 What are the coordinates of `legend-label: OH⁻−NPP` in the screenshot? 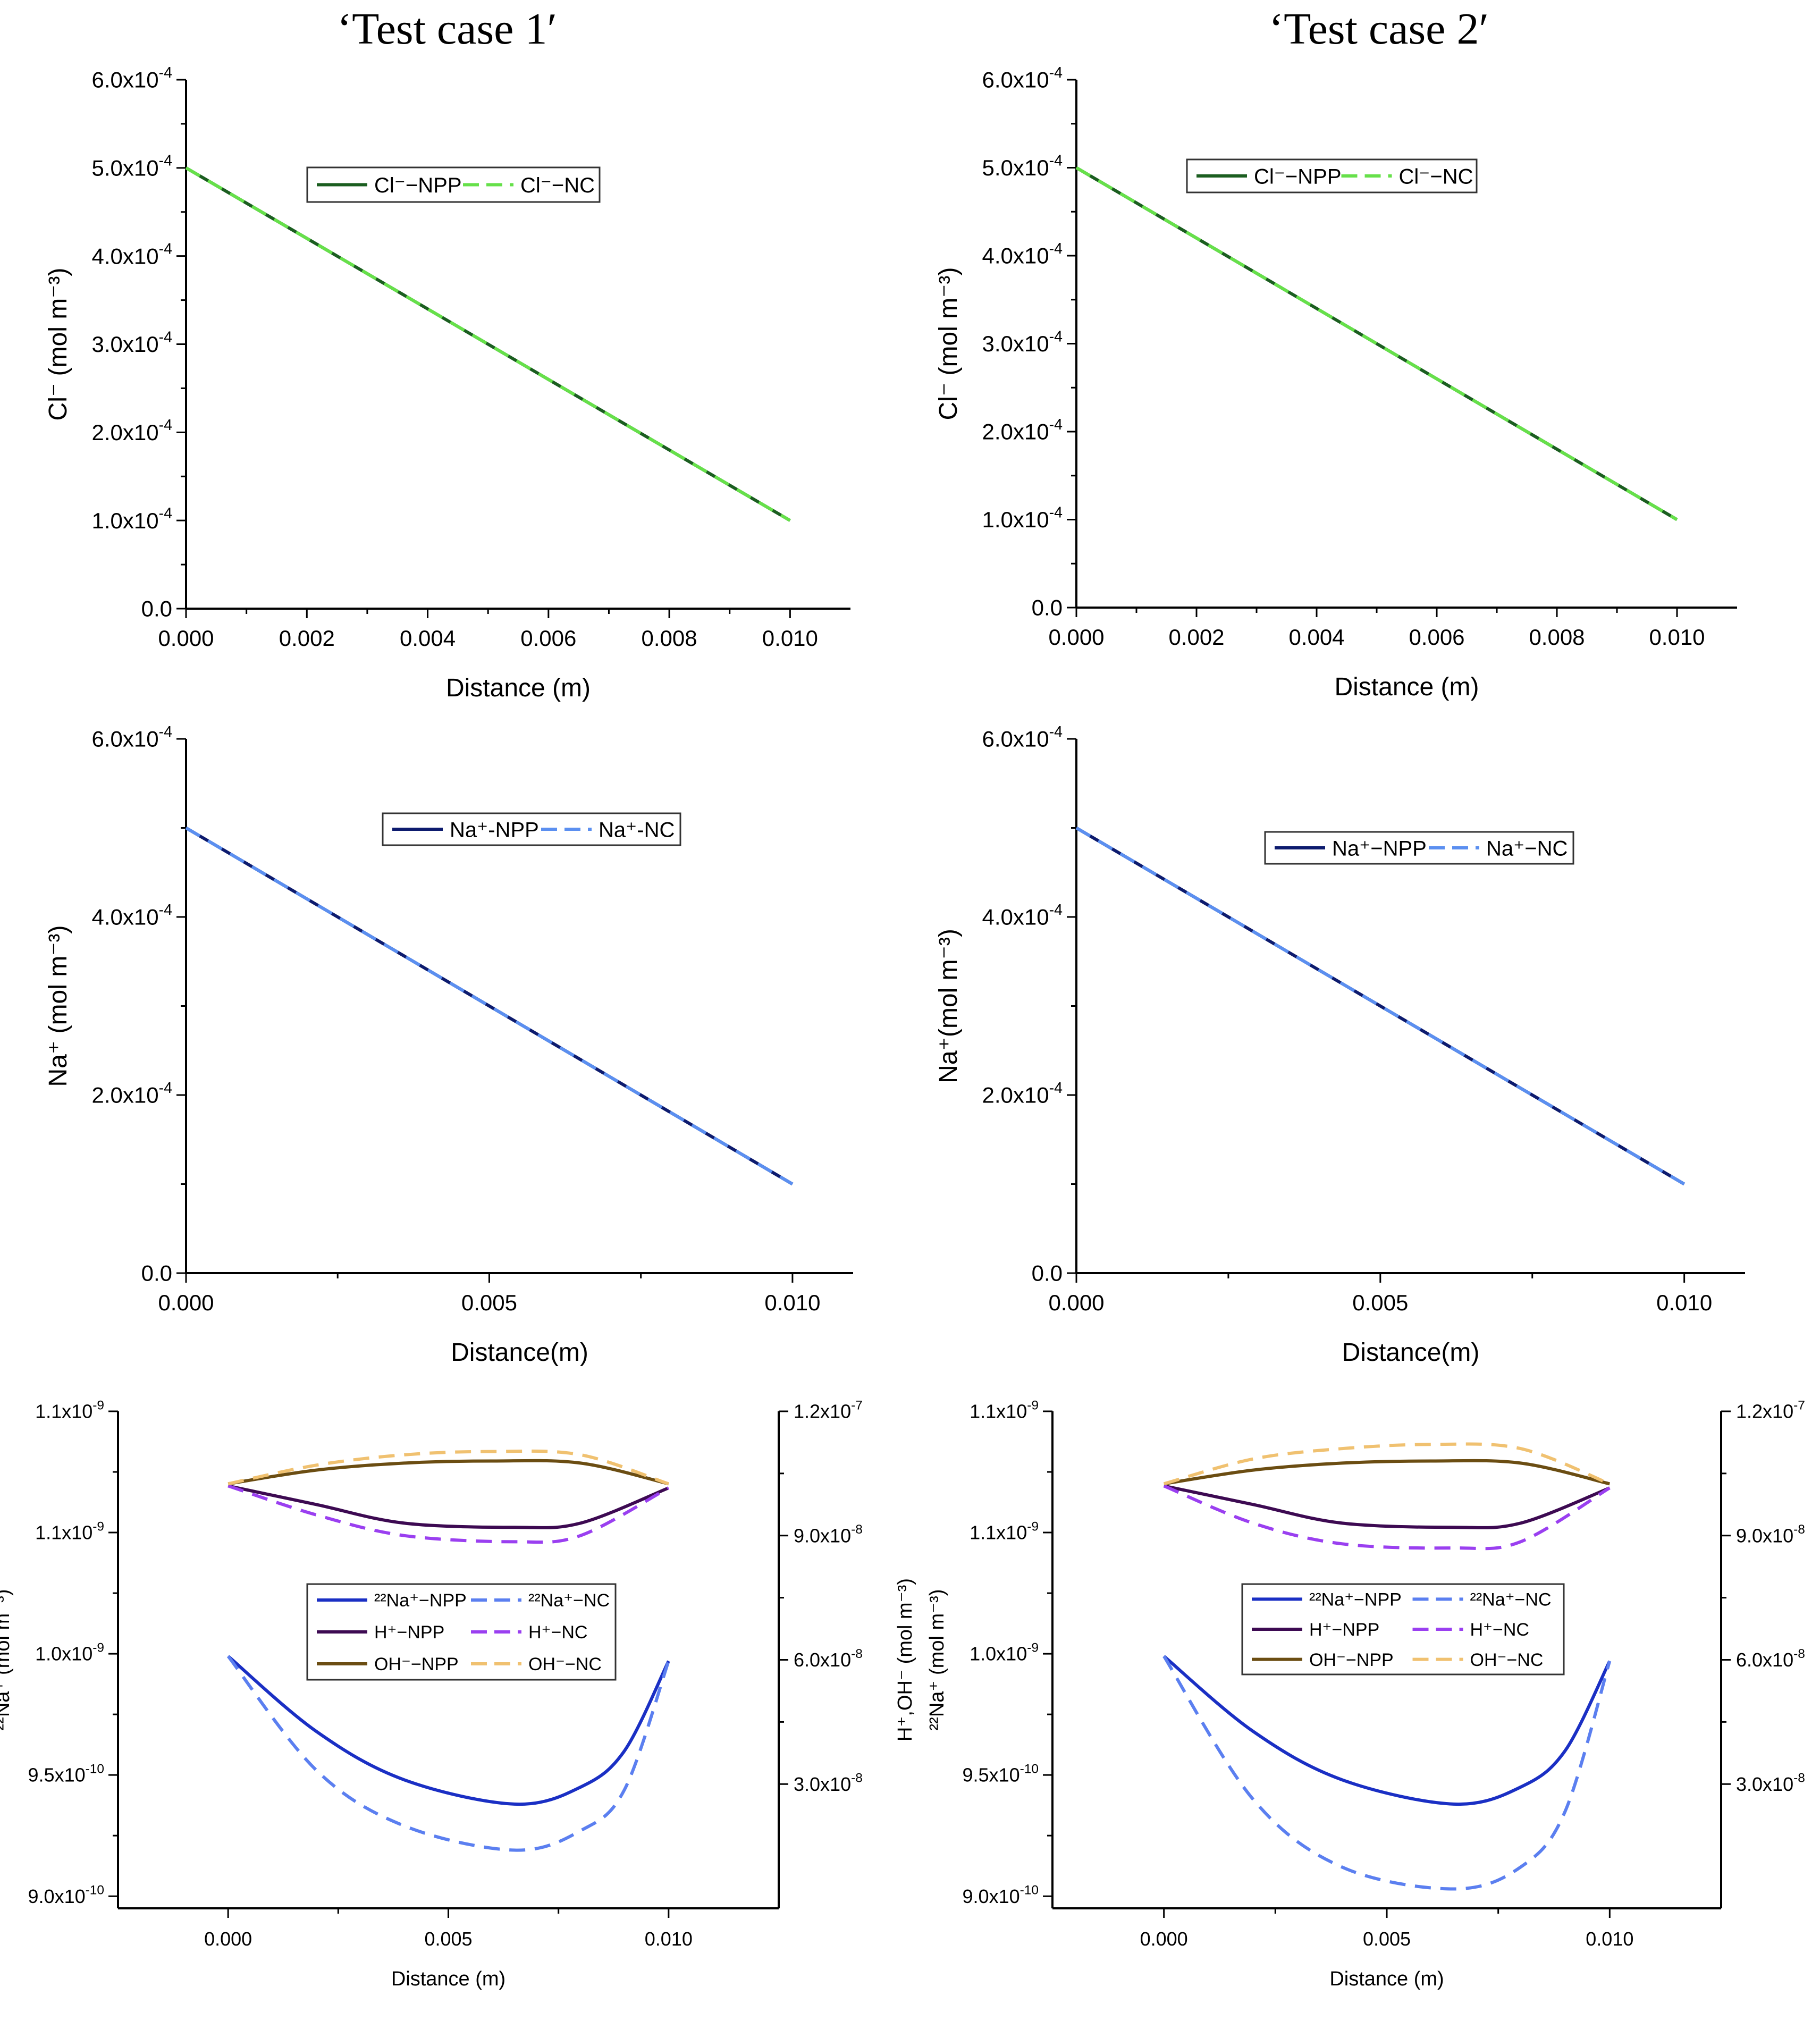 It's located at (416, 1664).